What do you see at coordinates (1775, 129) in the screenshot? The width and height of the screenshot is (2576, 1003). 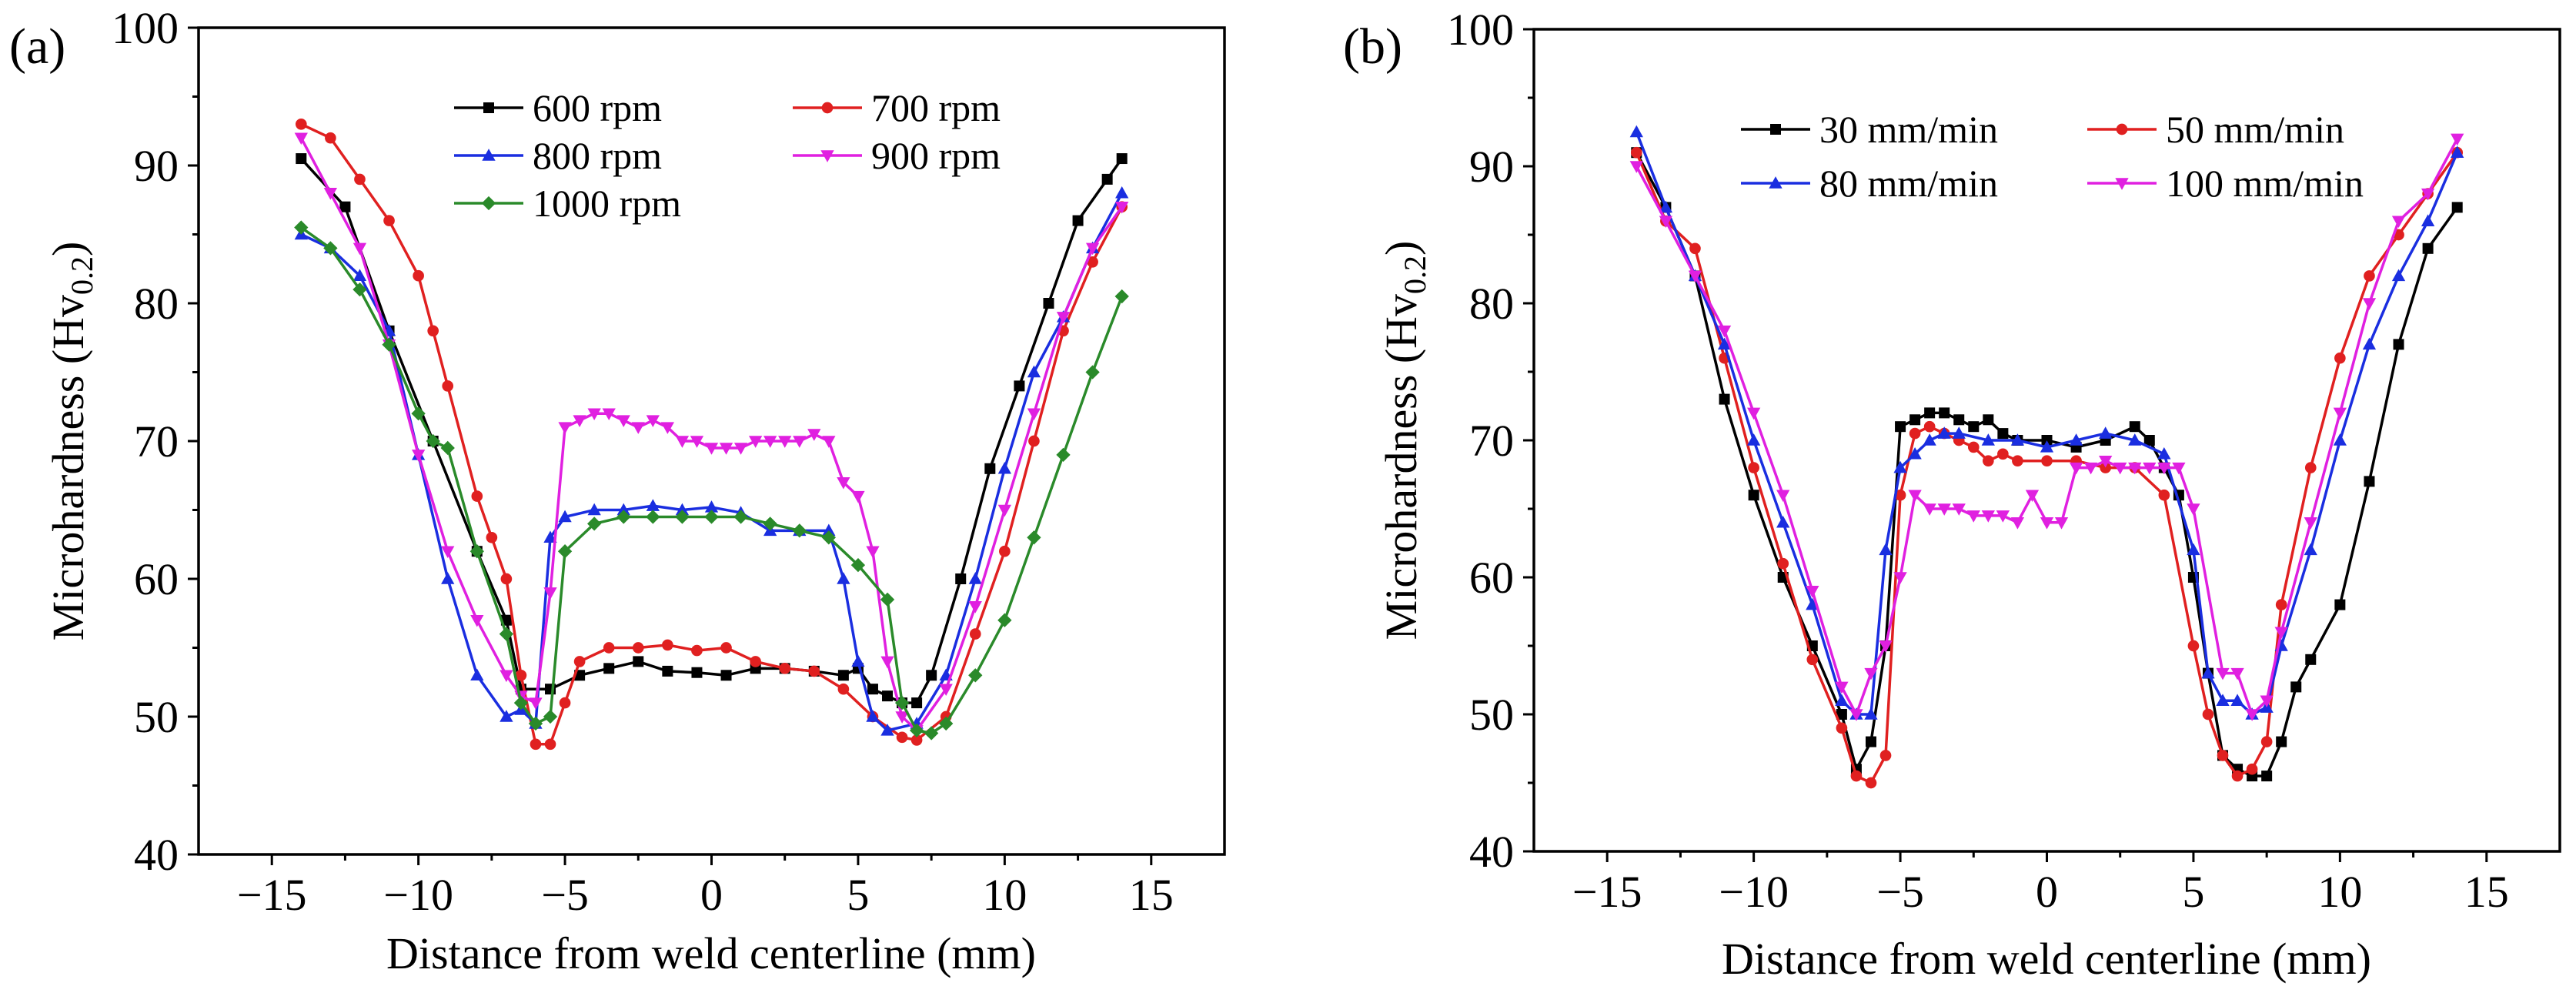 I see `legend-marker` at bounding box center [1775, 129].